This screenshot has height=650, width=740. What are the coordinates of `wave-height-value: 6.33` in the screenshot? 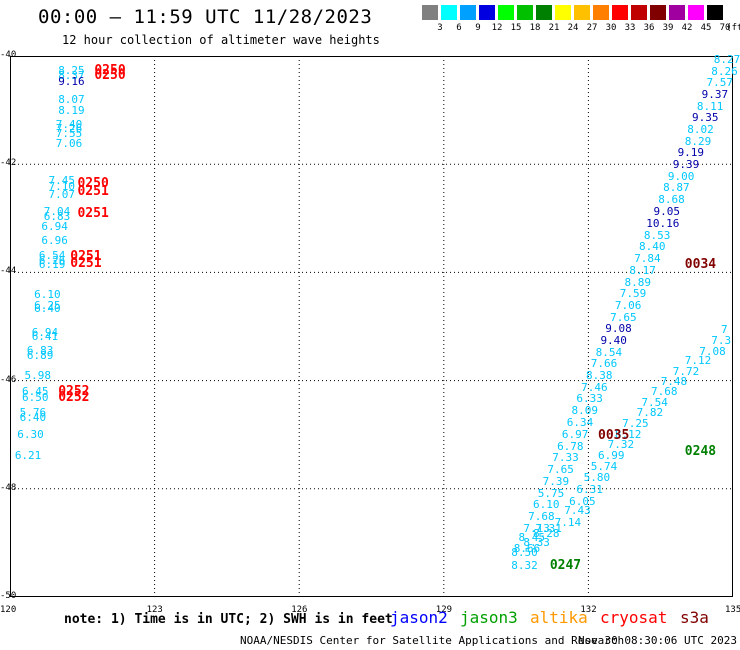 It's located at (589, 399).